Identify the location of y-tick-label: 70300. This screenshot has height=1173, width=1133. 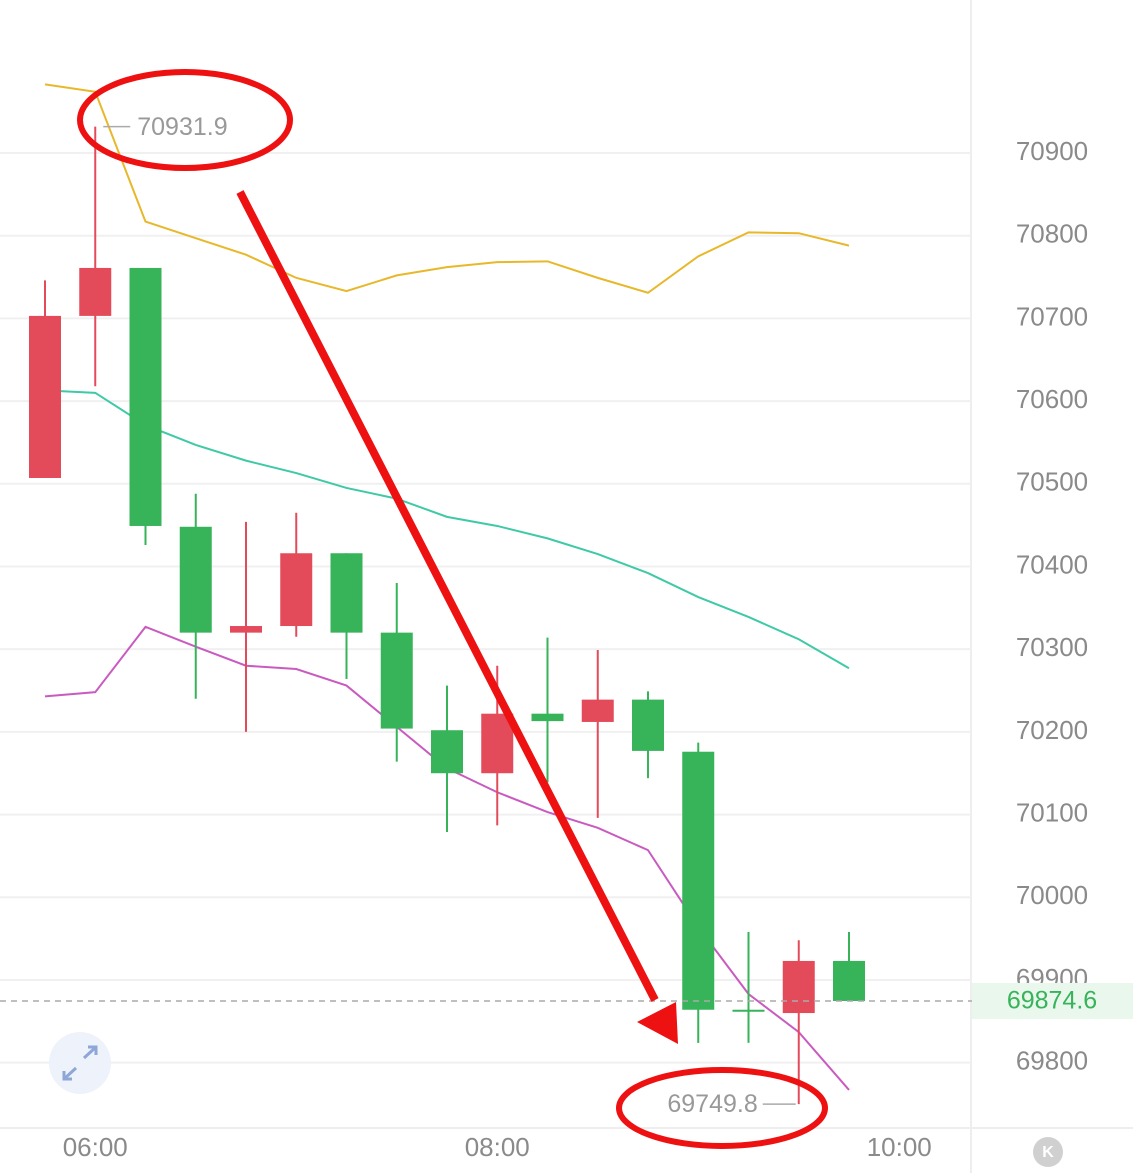
(1052, 647).